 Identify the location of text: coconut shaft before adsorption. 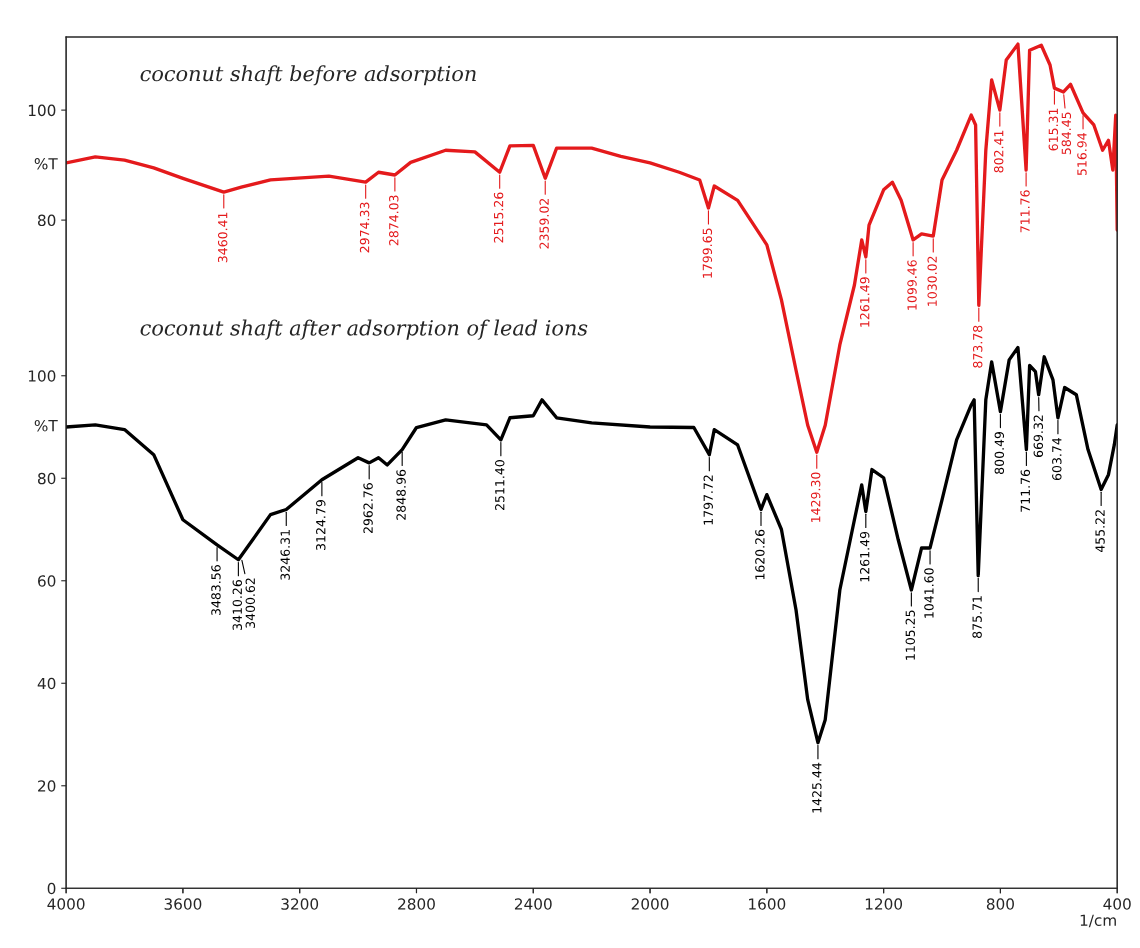
(308, 75).